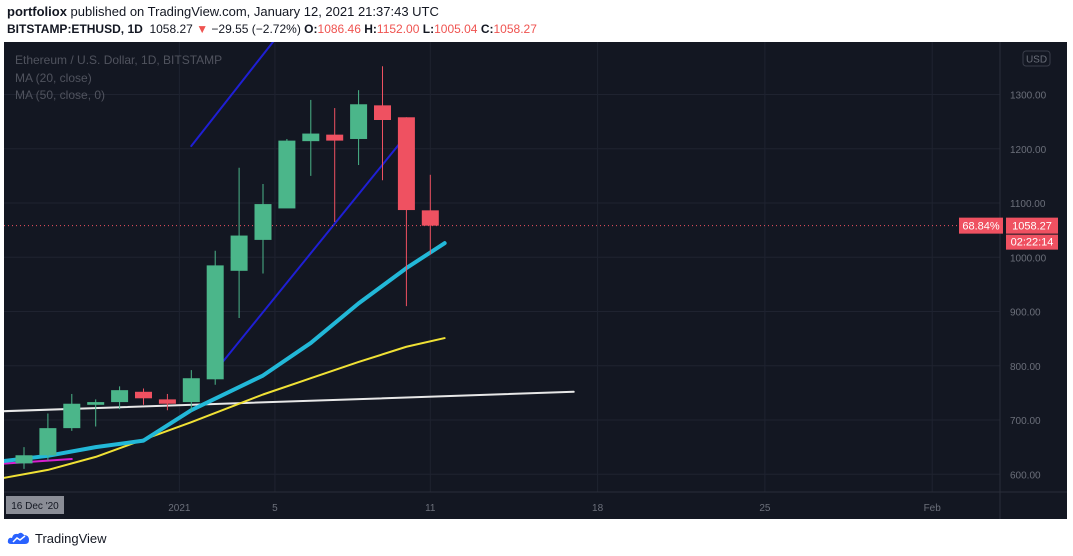 The width and height of the screenshot is (1073, 556). I want to click on y-tick-label: 1100.00, so click(1028, 204).